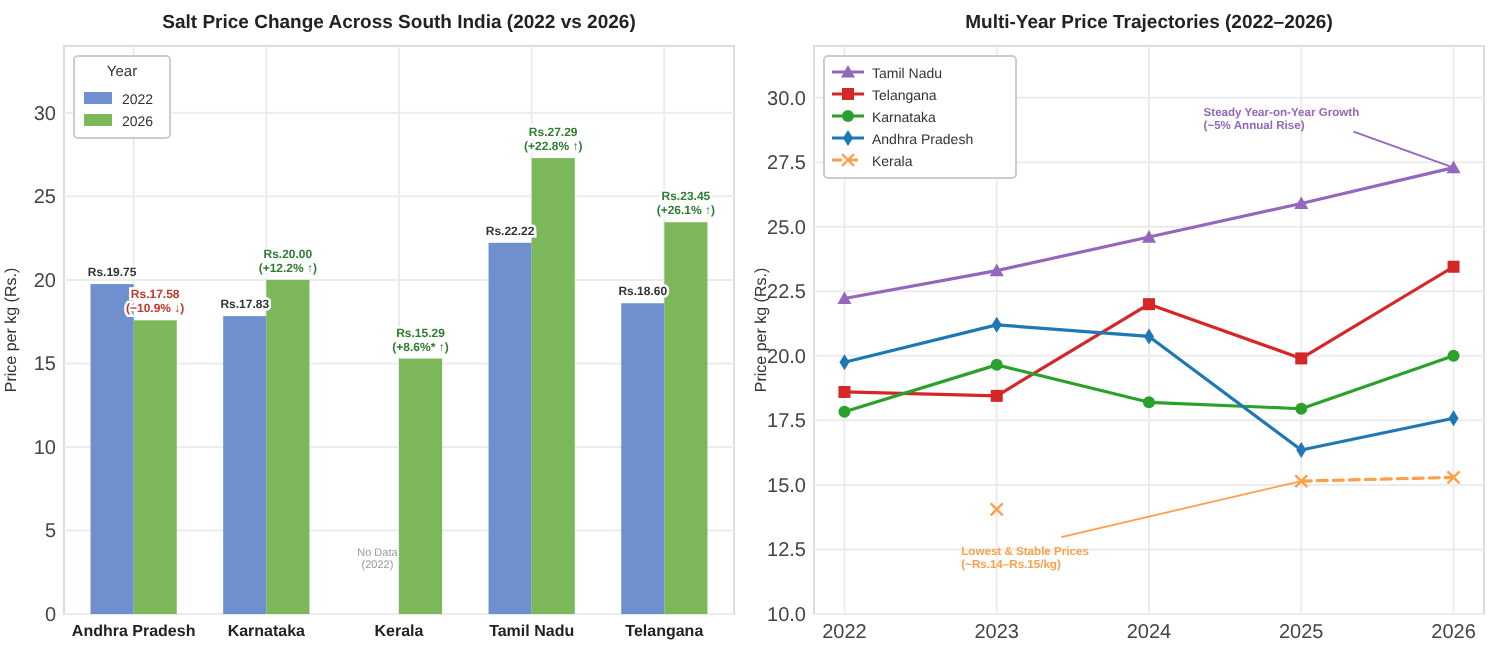  I want to click on y-tick-label: 10, so click(45, 448).